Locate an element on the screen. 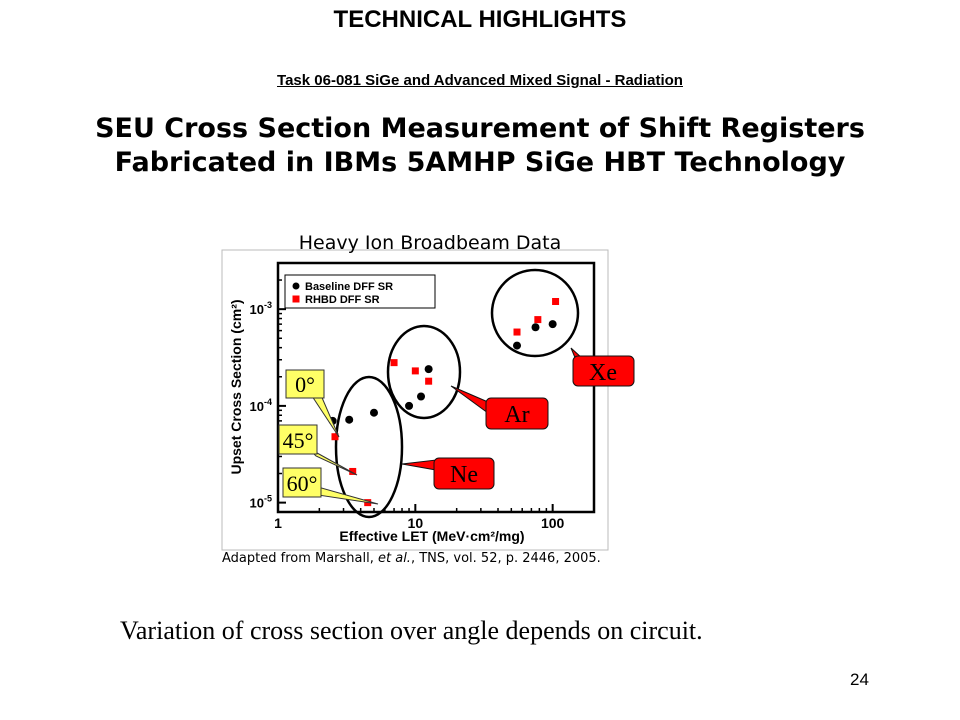 The width and height of the screenshot is (960, 720). x-tick-label: 1 is located at coordinates (278, 523).